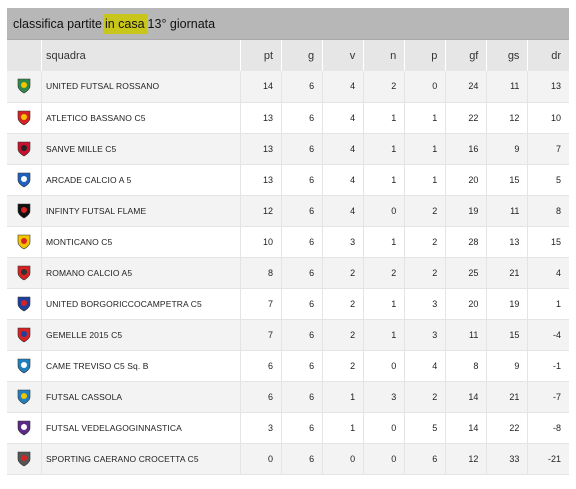  What do you see at coordinates (425, 117) in the screenshot?
I see `stat-p: 1` at bounding box center [425, 117].